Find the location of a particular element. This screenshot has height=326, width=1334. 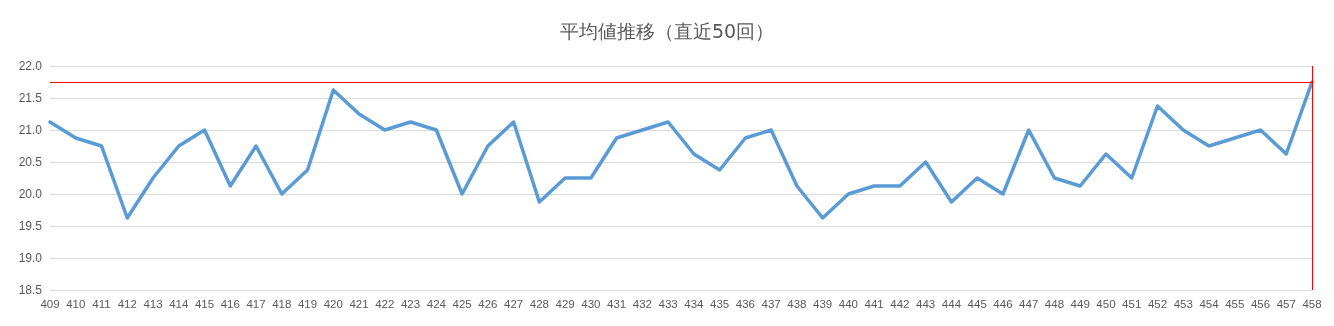

x-tick-label: 431 is located at coordinates (617, 304).